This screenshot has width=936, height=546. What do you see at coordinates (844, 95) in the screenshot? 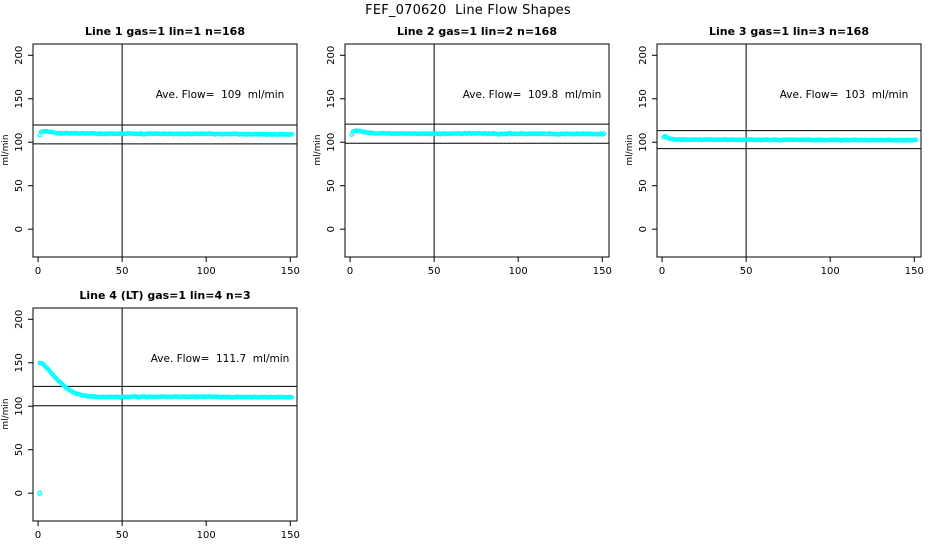
I see `ave-flow-annotation: Ave. Flow= 103 ml/min` at bounding box center [844, 95].